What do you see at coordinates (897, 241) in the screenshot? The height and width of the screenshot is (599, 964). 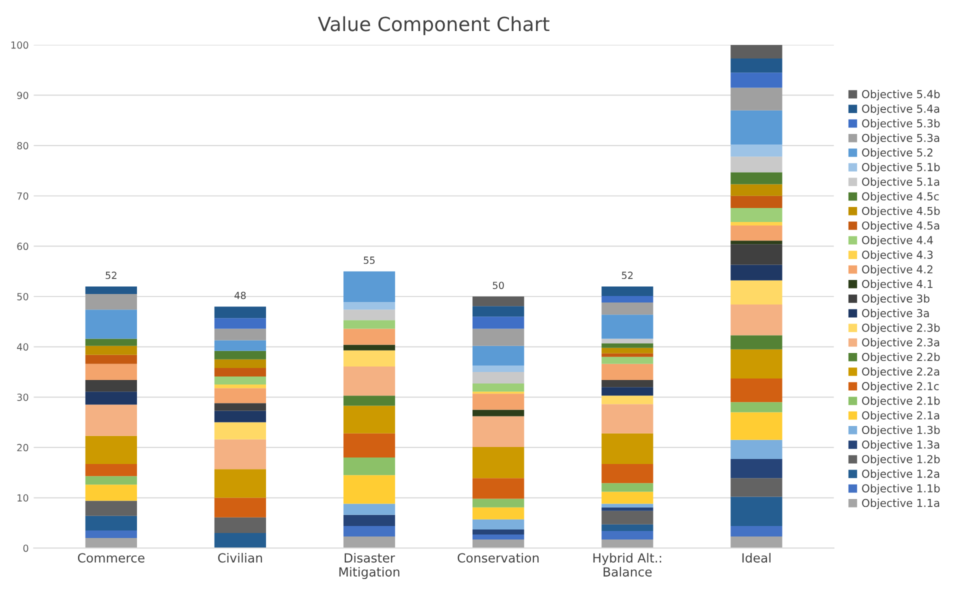 I see `legend-label: Objective 4.4` at bounding box center [897, 241].